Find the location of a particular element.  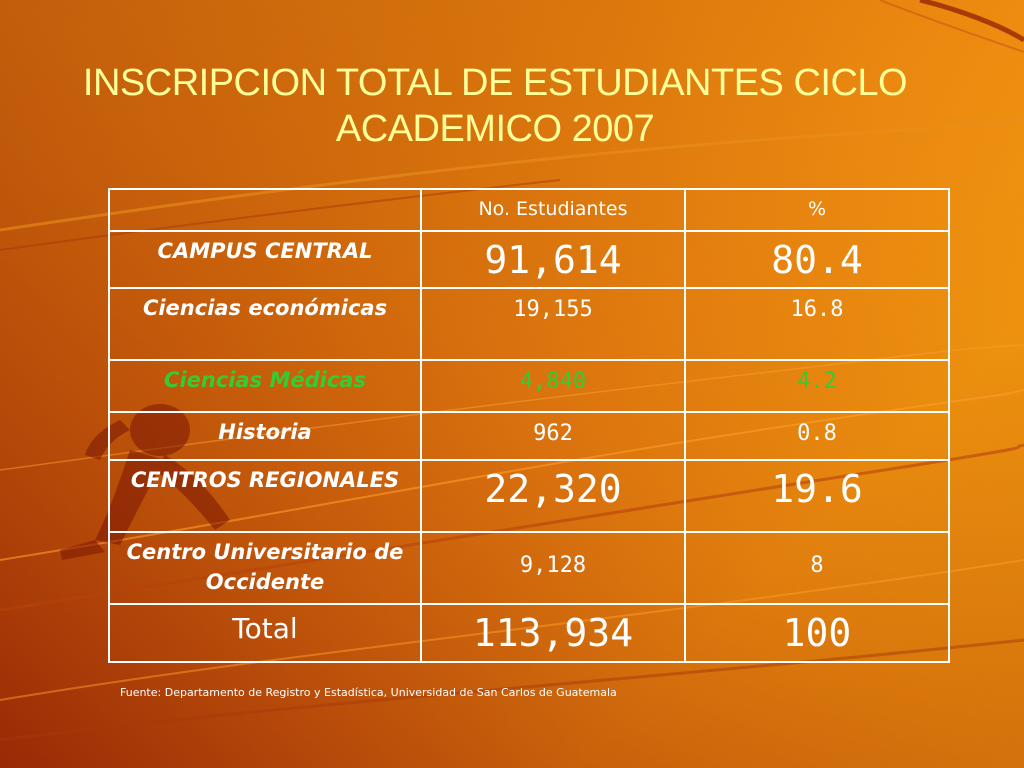

table-header-row: No. Estudiantes % is located at coordinates (529, 210).